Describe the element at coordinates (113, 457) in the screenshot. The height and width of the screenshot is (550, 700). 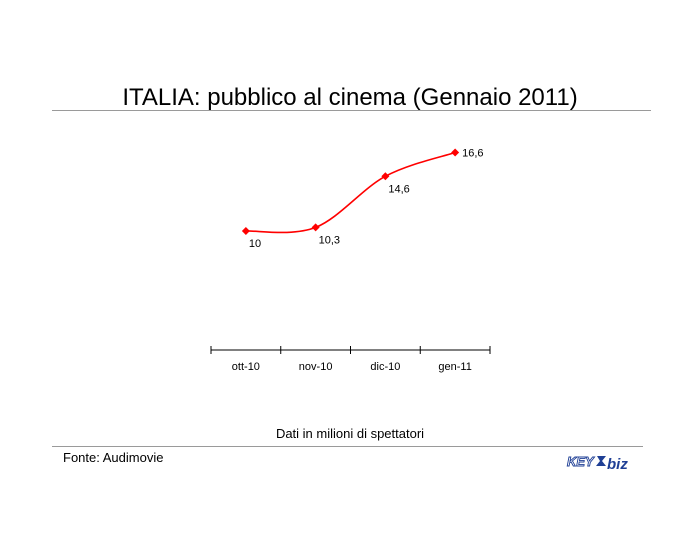
I see `source-text: Fonte: Audimovie` at that location.